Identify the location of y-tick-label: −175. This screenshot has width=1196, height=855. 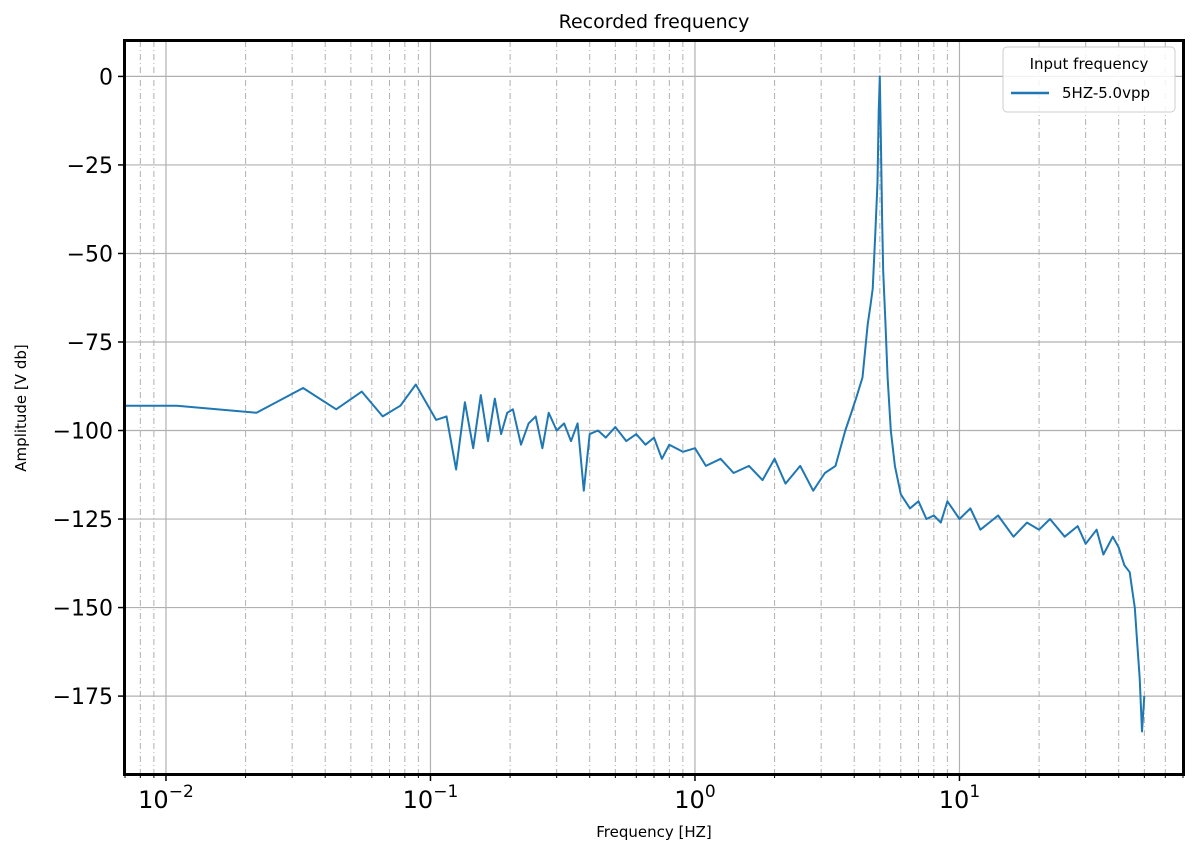
(83, 697).